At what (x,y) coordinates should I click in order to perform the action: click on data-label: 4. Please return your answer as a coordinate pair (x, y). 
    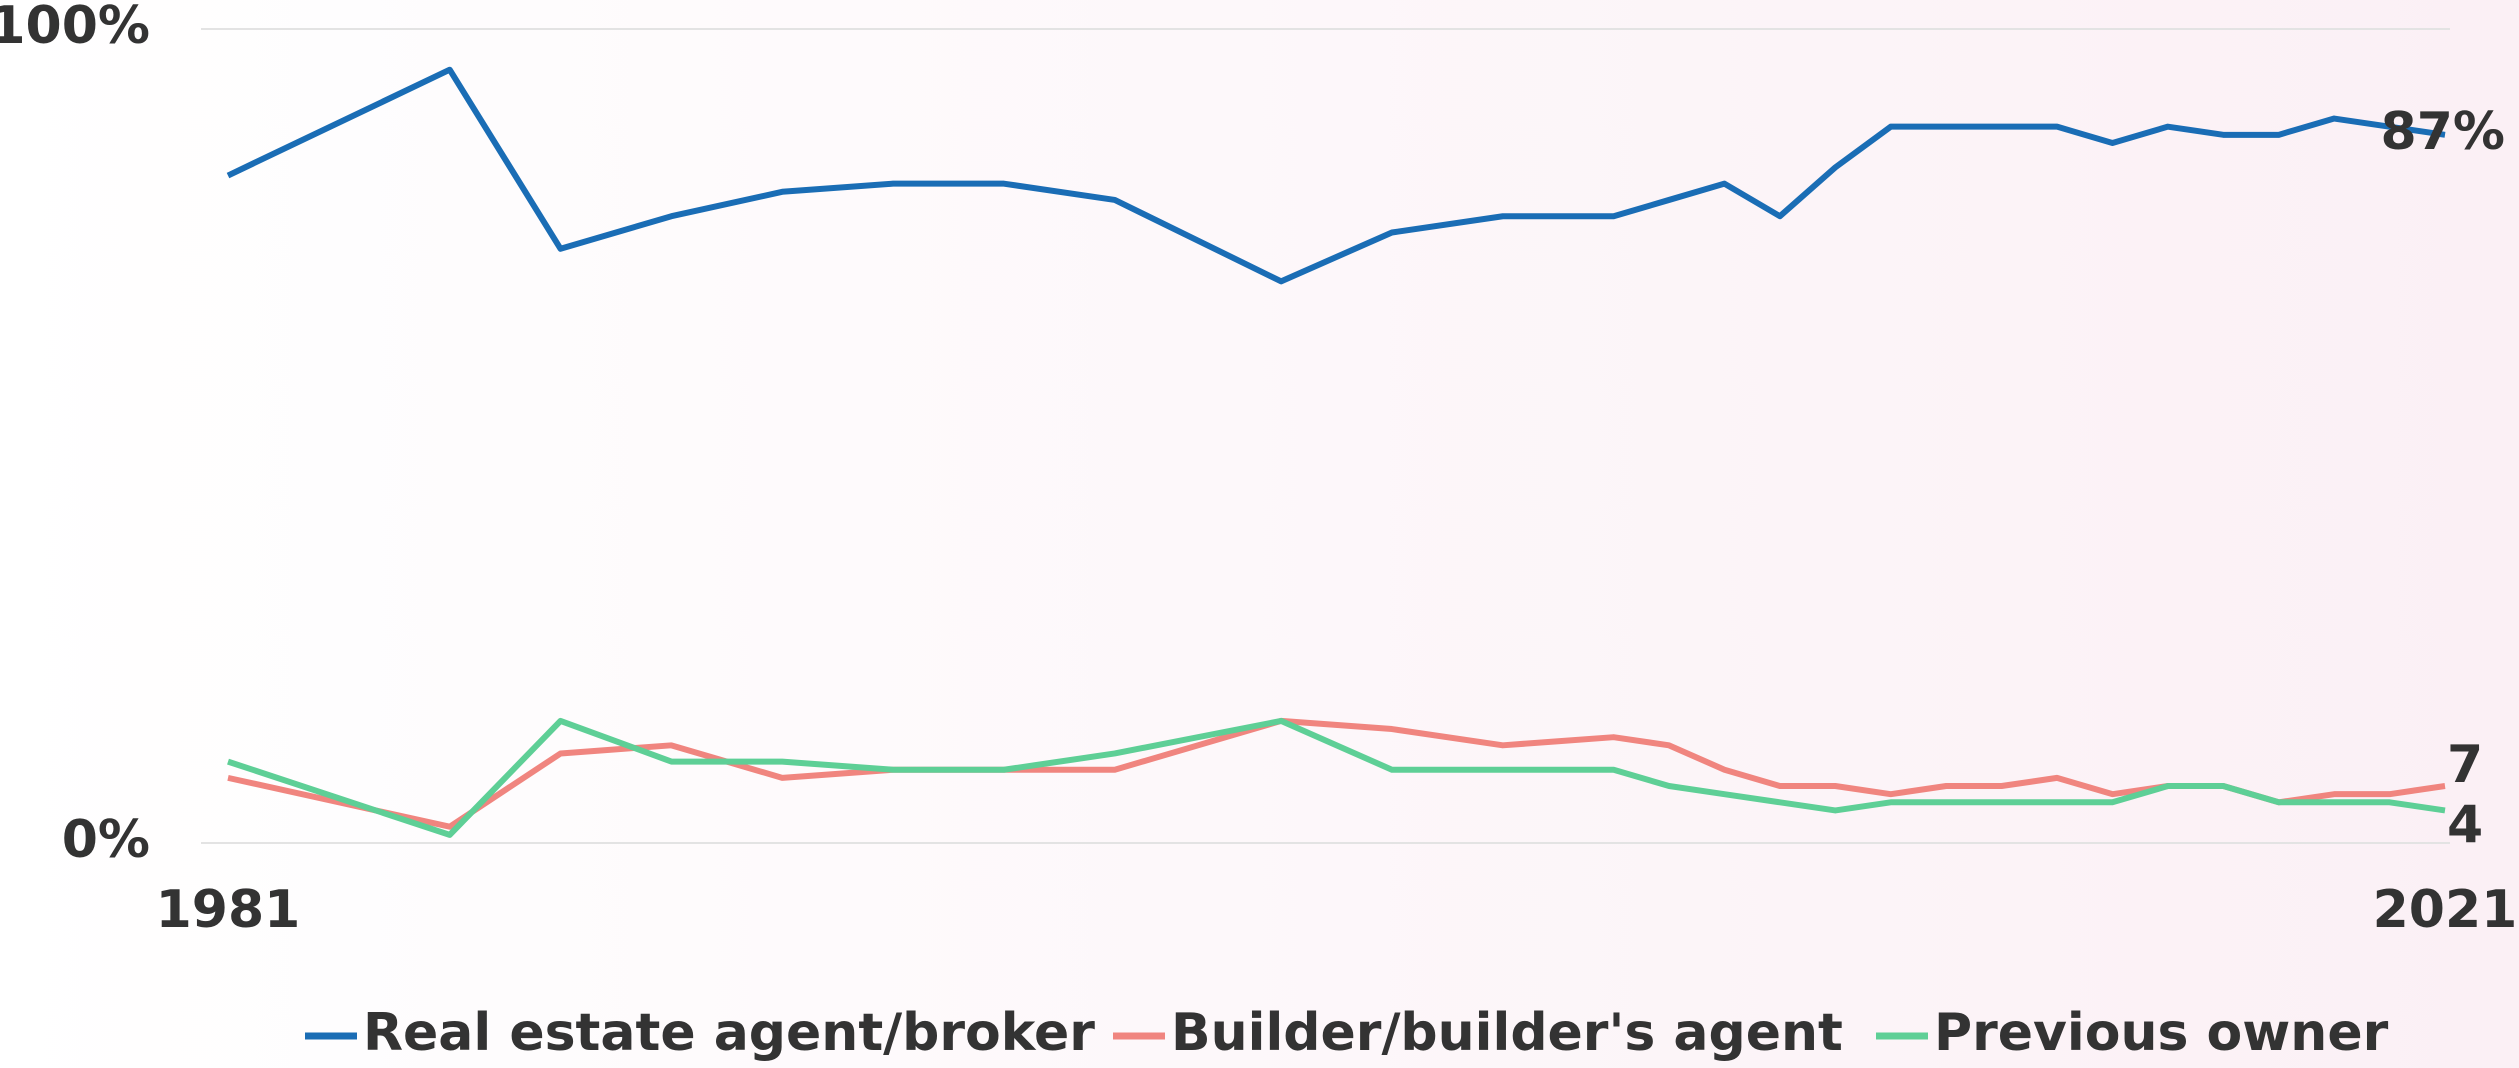
    Looking at the image, I should click on (2465, 825).